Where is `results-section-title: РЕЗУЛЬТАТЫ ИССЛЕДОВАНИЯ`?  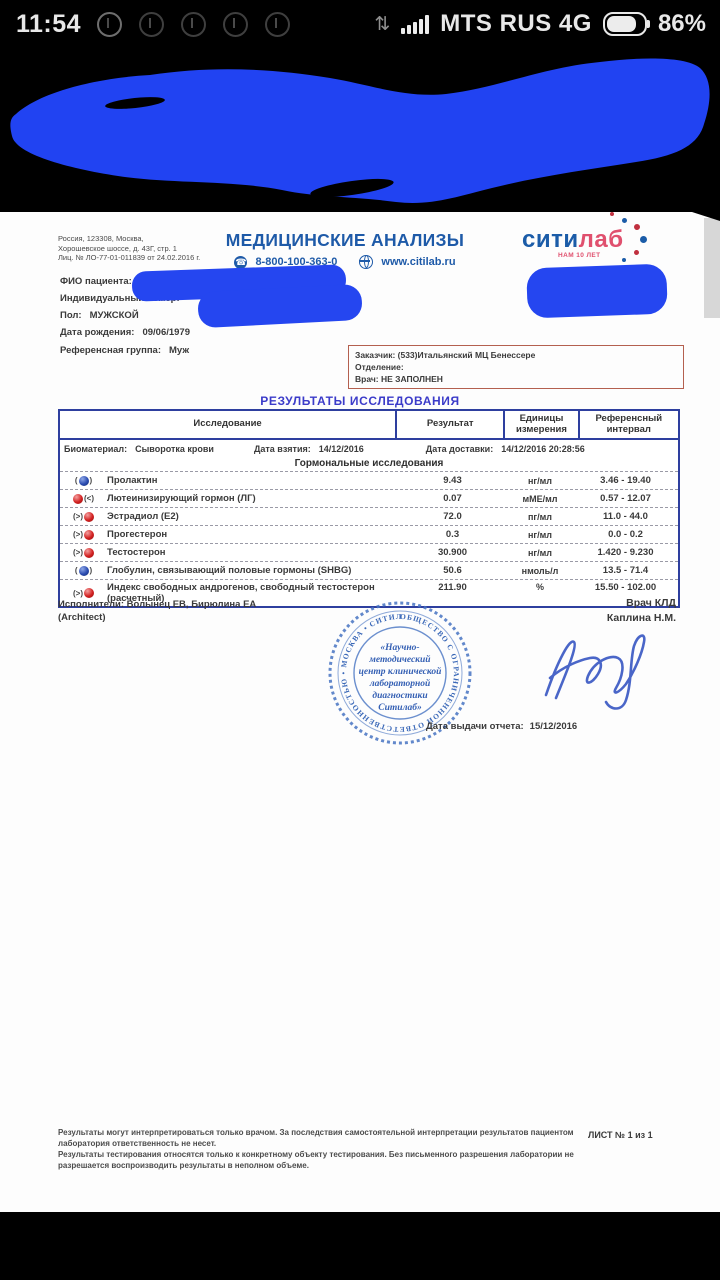
results-section-title: РЕЗУЛЬТАТЫ ИССЛЕДОВАНИЯ is located at coordinates (360, 401).